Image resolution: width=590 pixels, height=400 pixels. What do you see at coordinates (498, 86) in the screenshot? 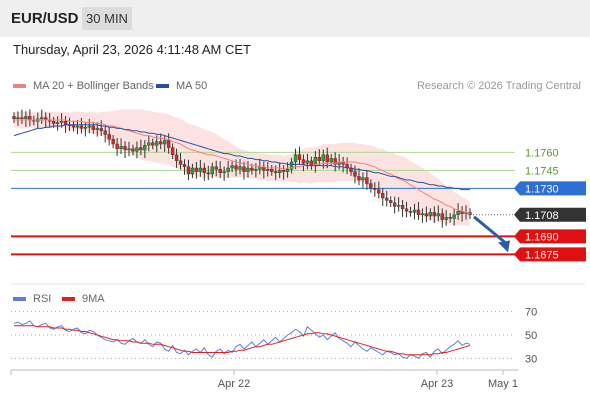
I see `credit-label: Research © 2026 Trading Central` at bounding box center [498, 86].